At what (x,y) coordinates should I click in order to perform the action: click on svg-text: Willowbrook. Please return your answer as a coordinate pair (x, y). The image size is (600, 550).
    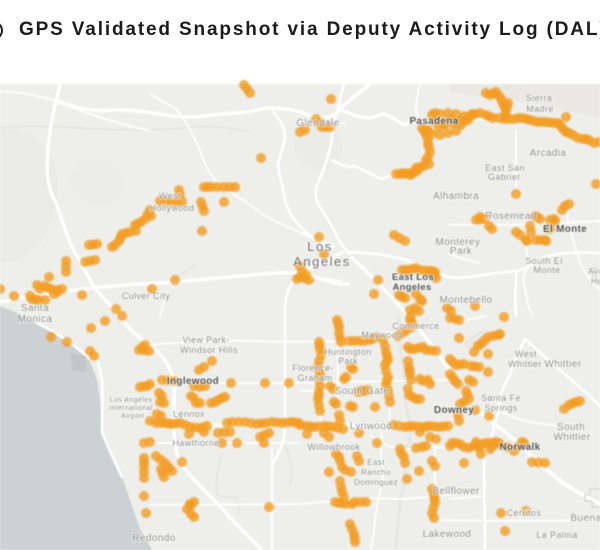
    Looking at the image, I should click on (334, 447).